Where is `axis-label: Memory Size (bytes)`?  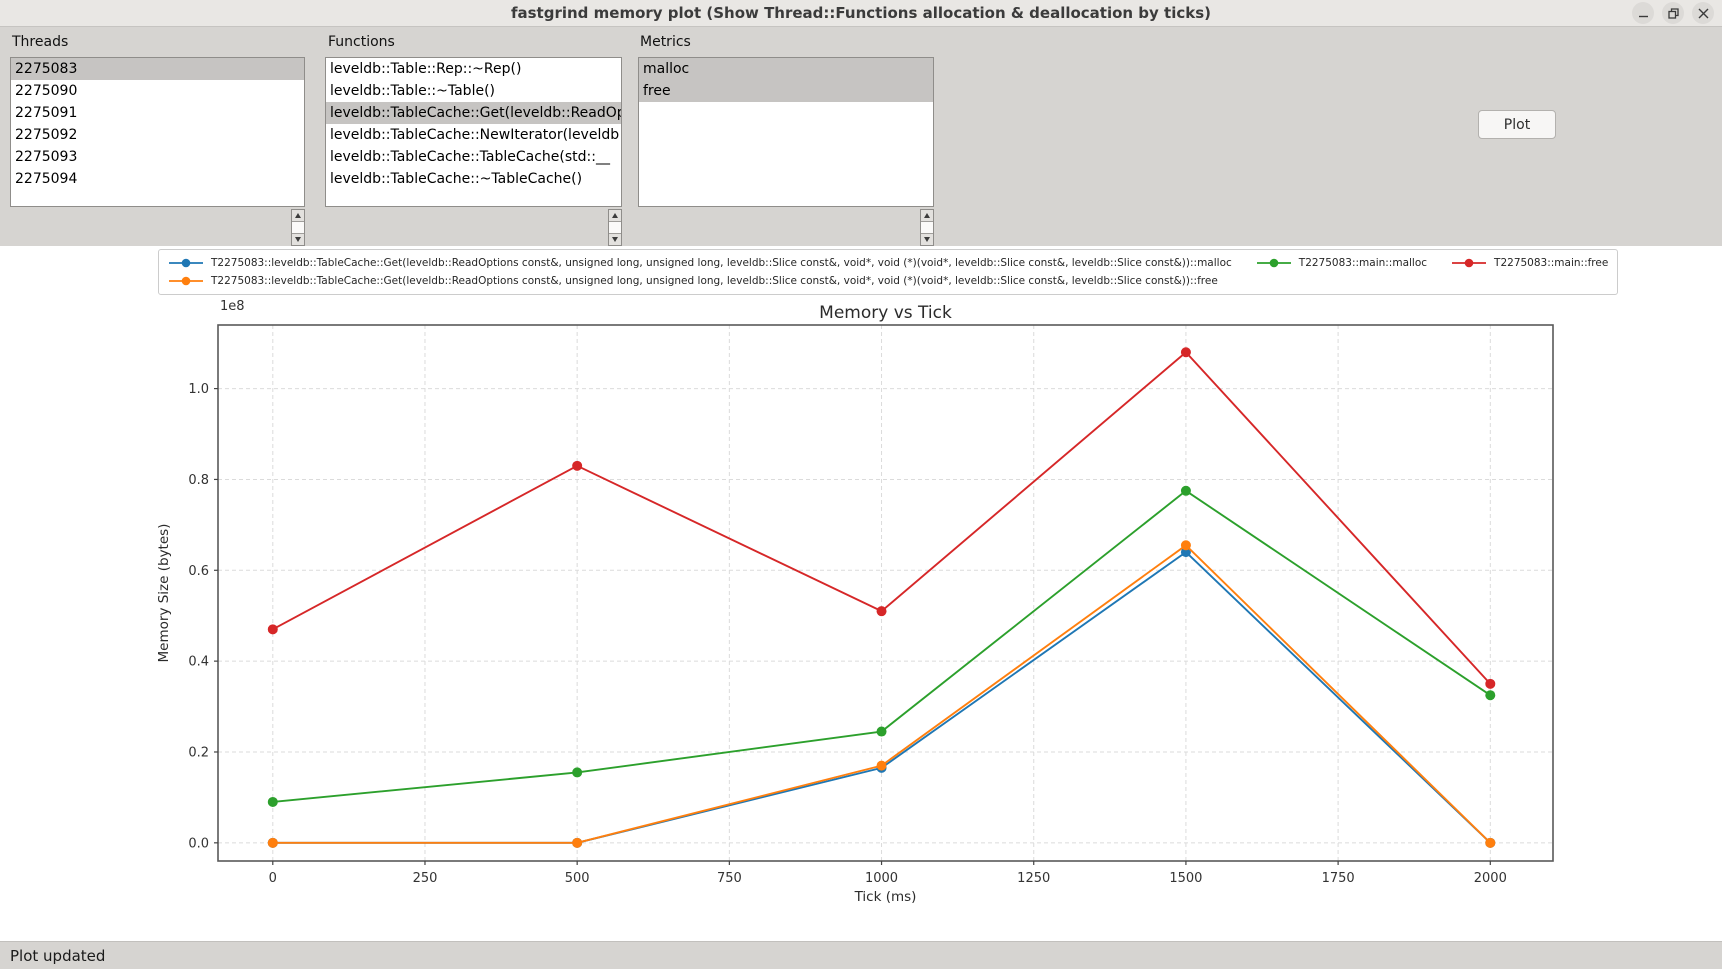
axis-label: Memory Size (bytes) is located at coordinates (164, 593).